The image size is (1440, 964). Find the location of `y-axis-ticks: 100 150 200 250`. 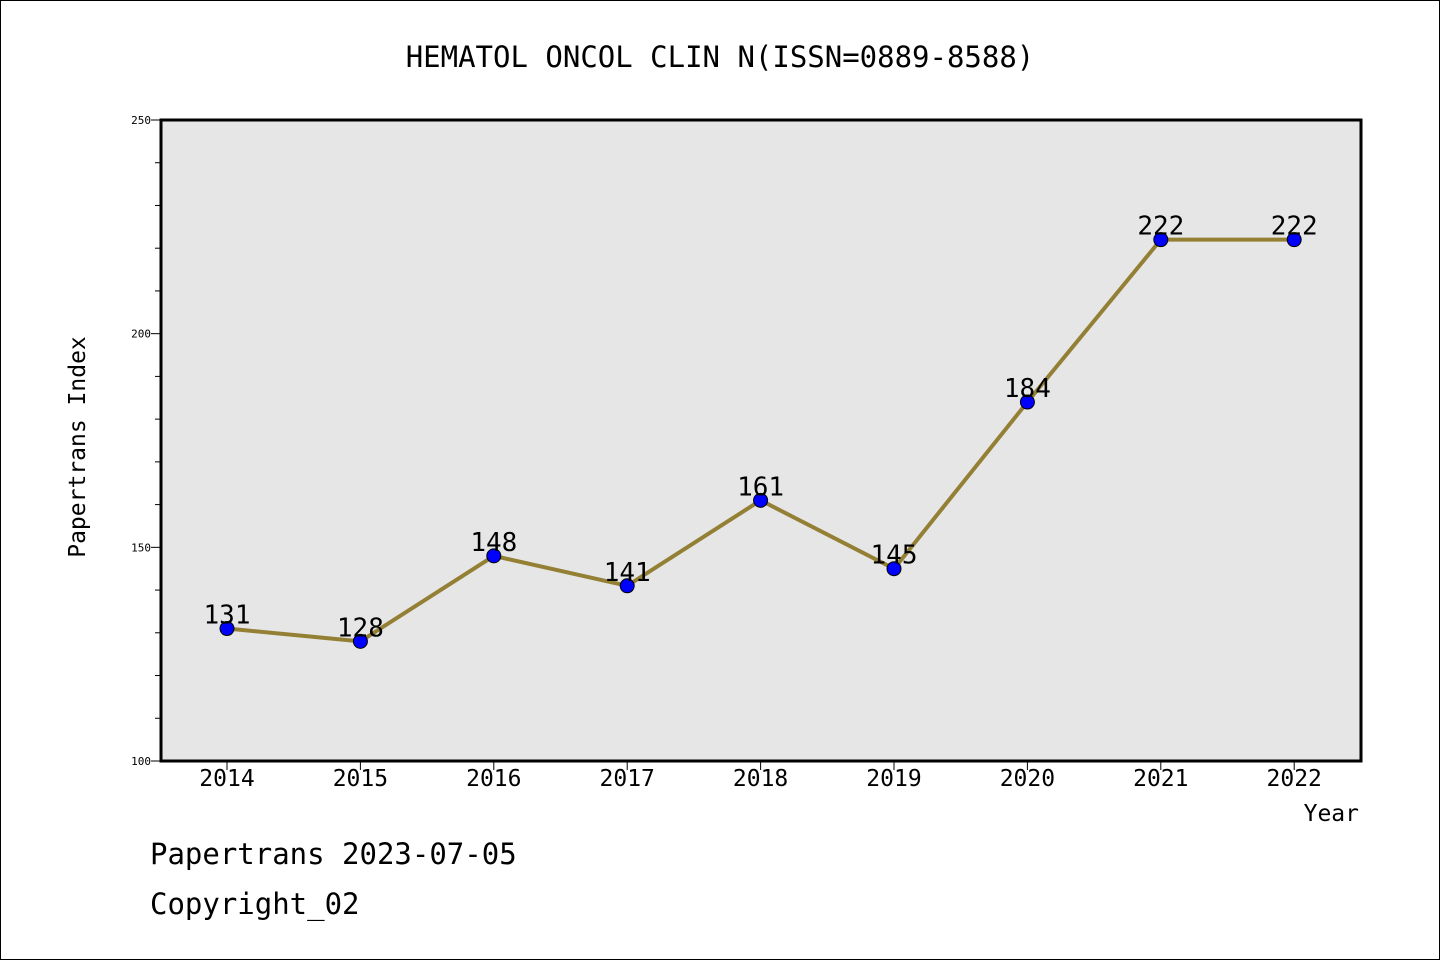

y-axis-ticks: 100 150 200 250 is located at coordinates (146, 441).